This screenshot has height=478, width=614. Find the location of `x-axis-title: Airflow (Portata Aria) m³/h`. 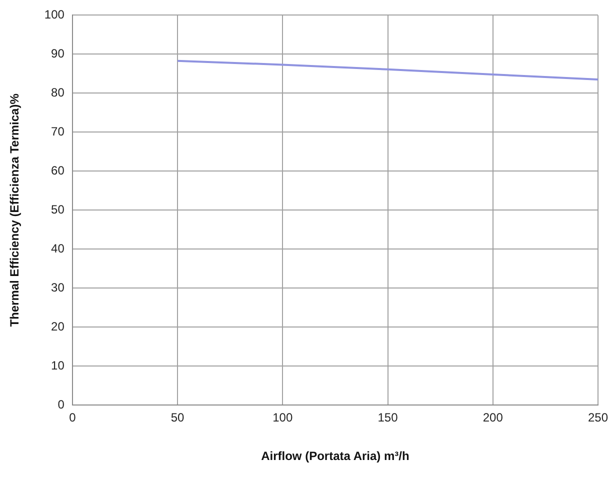

x-axis-title: Airflow (Portata Aria) m³/h is located at coordinates (335, 456).